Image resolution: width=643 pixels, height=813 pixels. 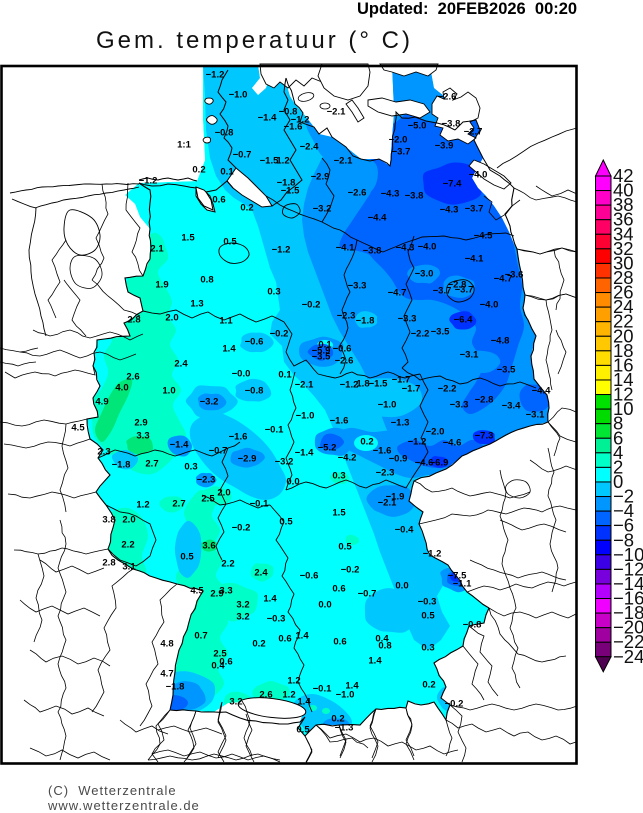 I want to click on svg-text: 2.4, so click(x=261, y=573).